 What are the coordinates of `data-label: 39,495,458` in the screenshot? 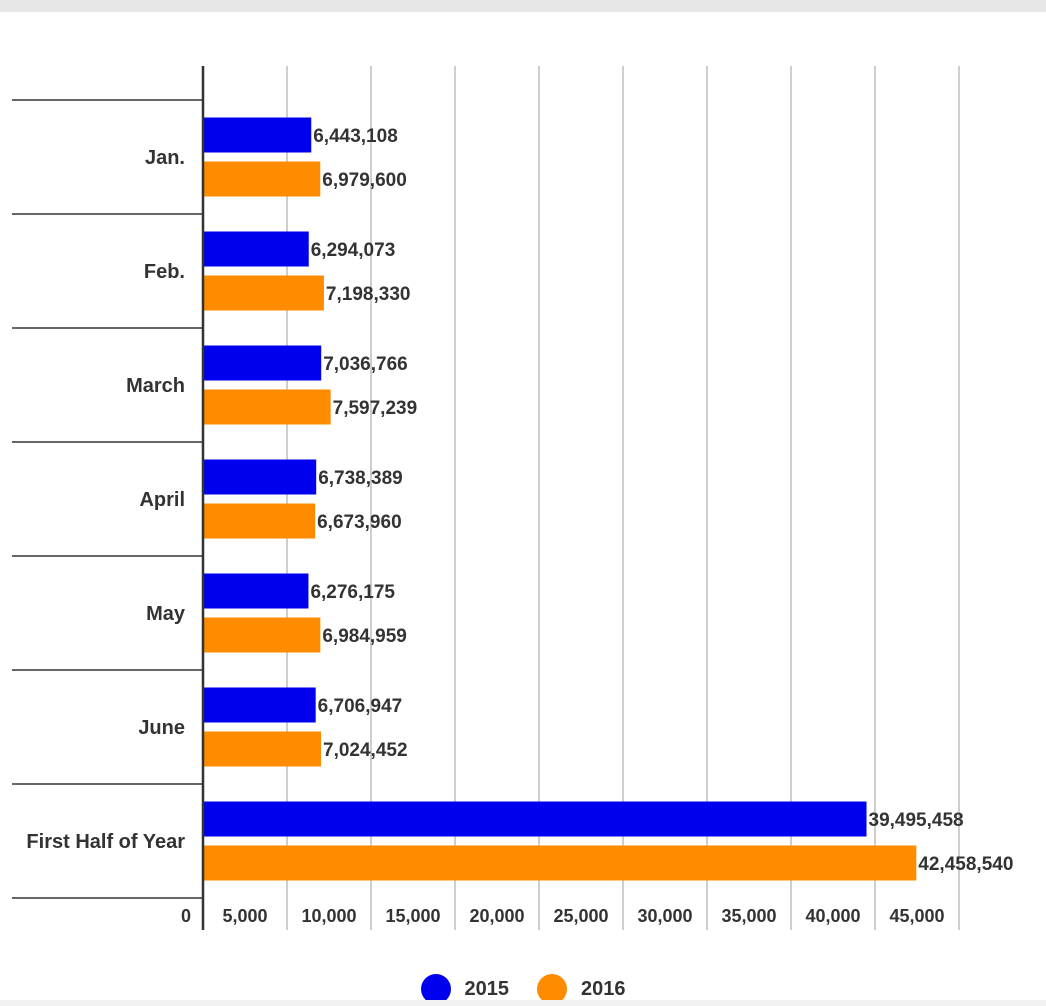 It's located at (916, 820).